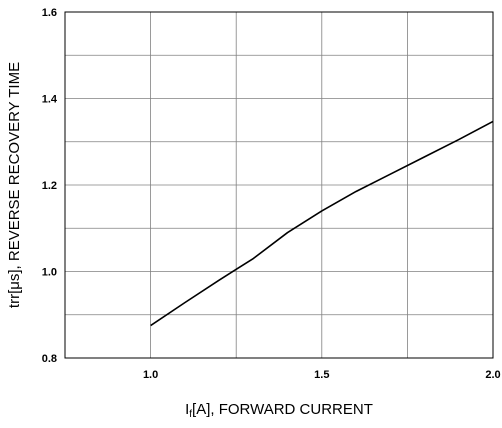 This screenshot has width=502, height=428. I want to click on x-axis-label: If[A], FORWARD CURRENT, so click(279, 410).